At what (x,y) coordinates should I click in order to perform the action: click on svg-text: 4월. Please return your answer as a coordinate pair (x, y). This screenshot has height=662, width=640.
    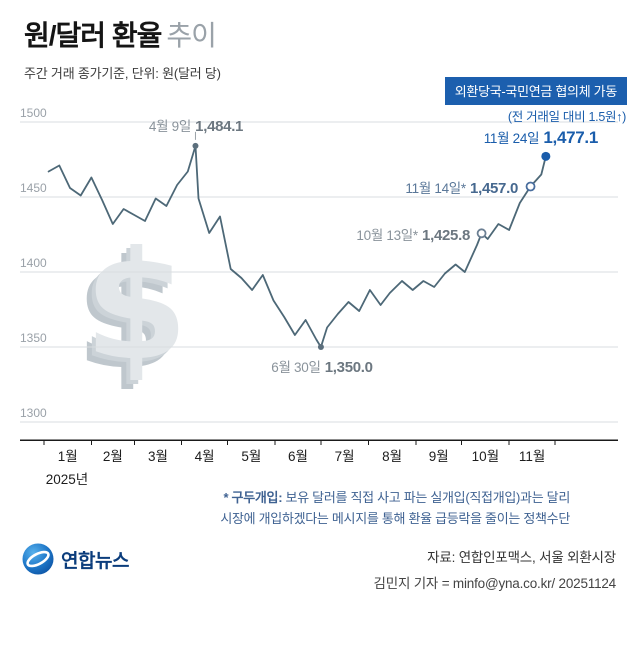
    Looking at the image, I should click on (205, 456).